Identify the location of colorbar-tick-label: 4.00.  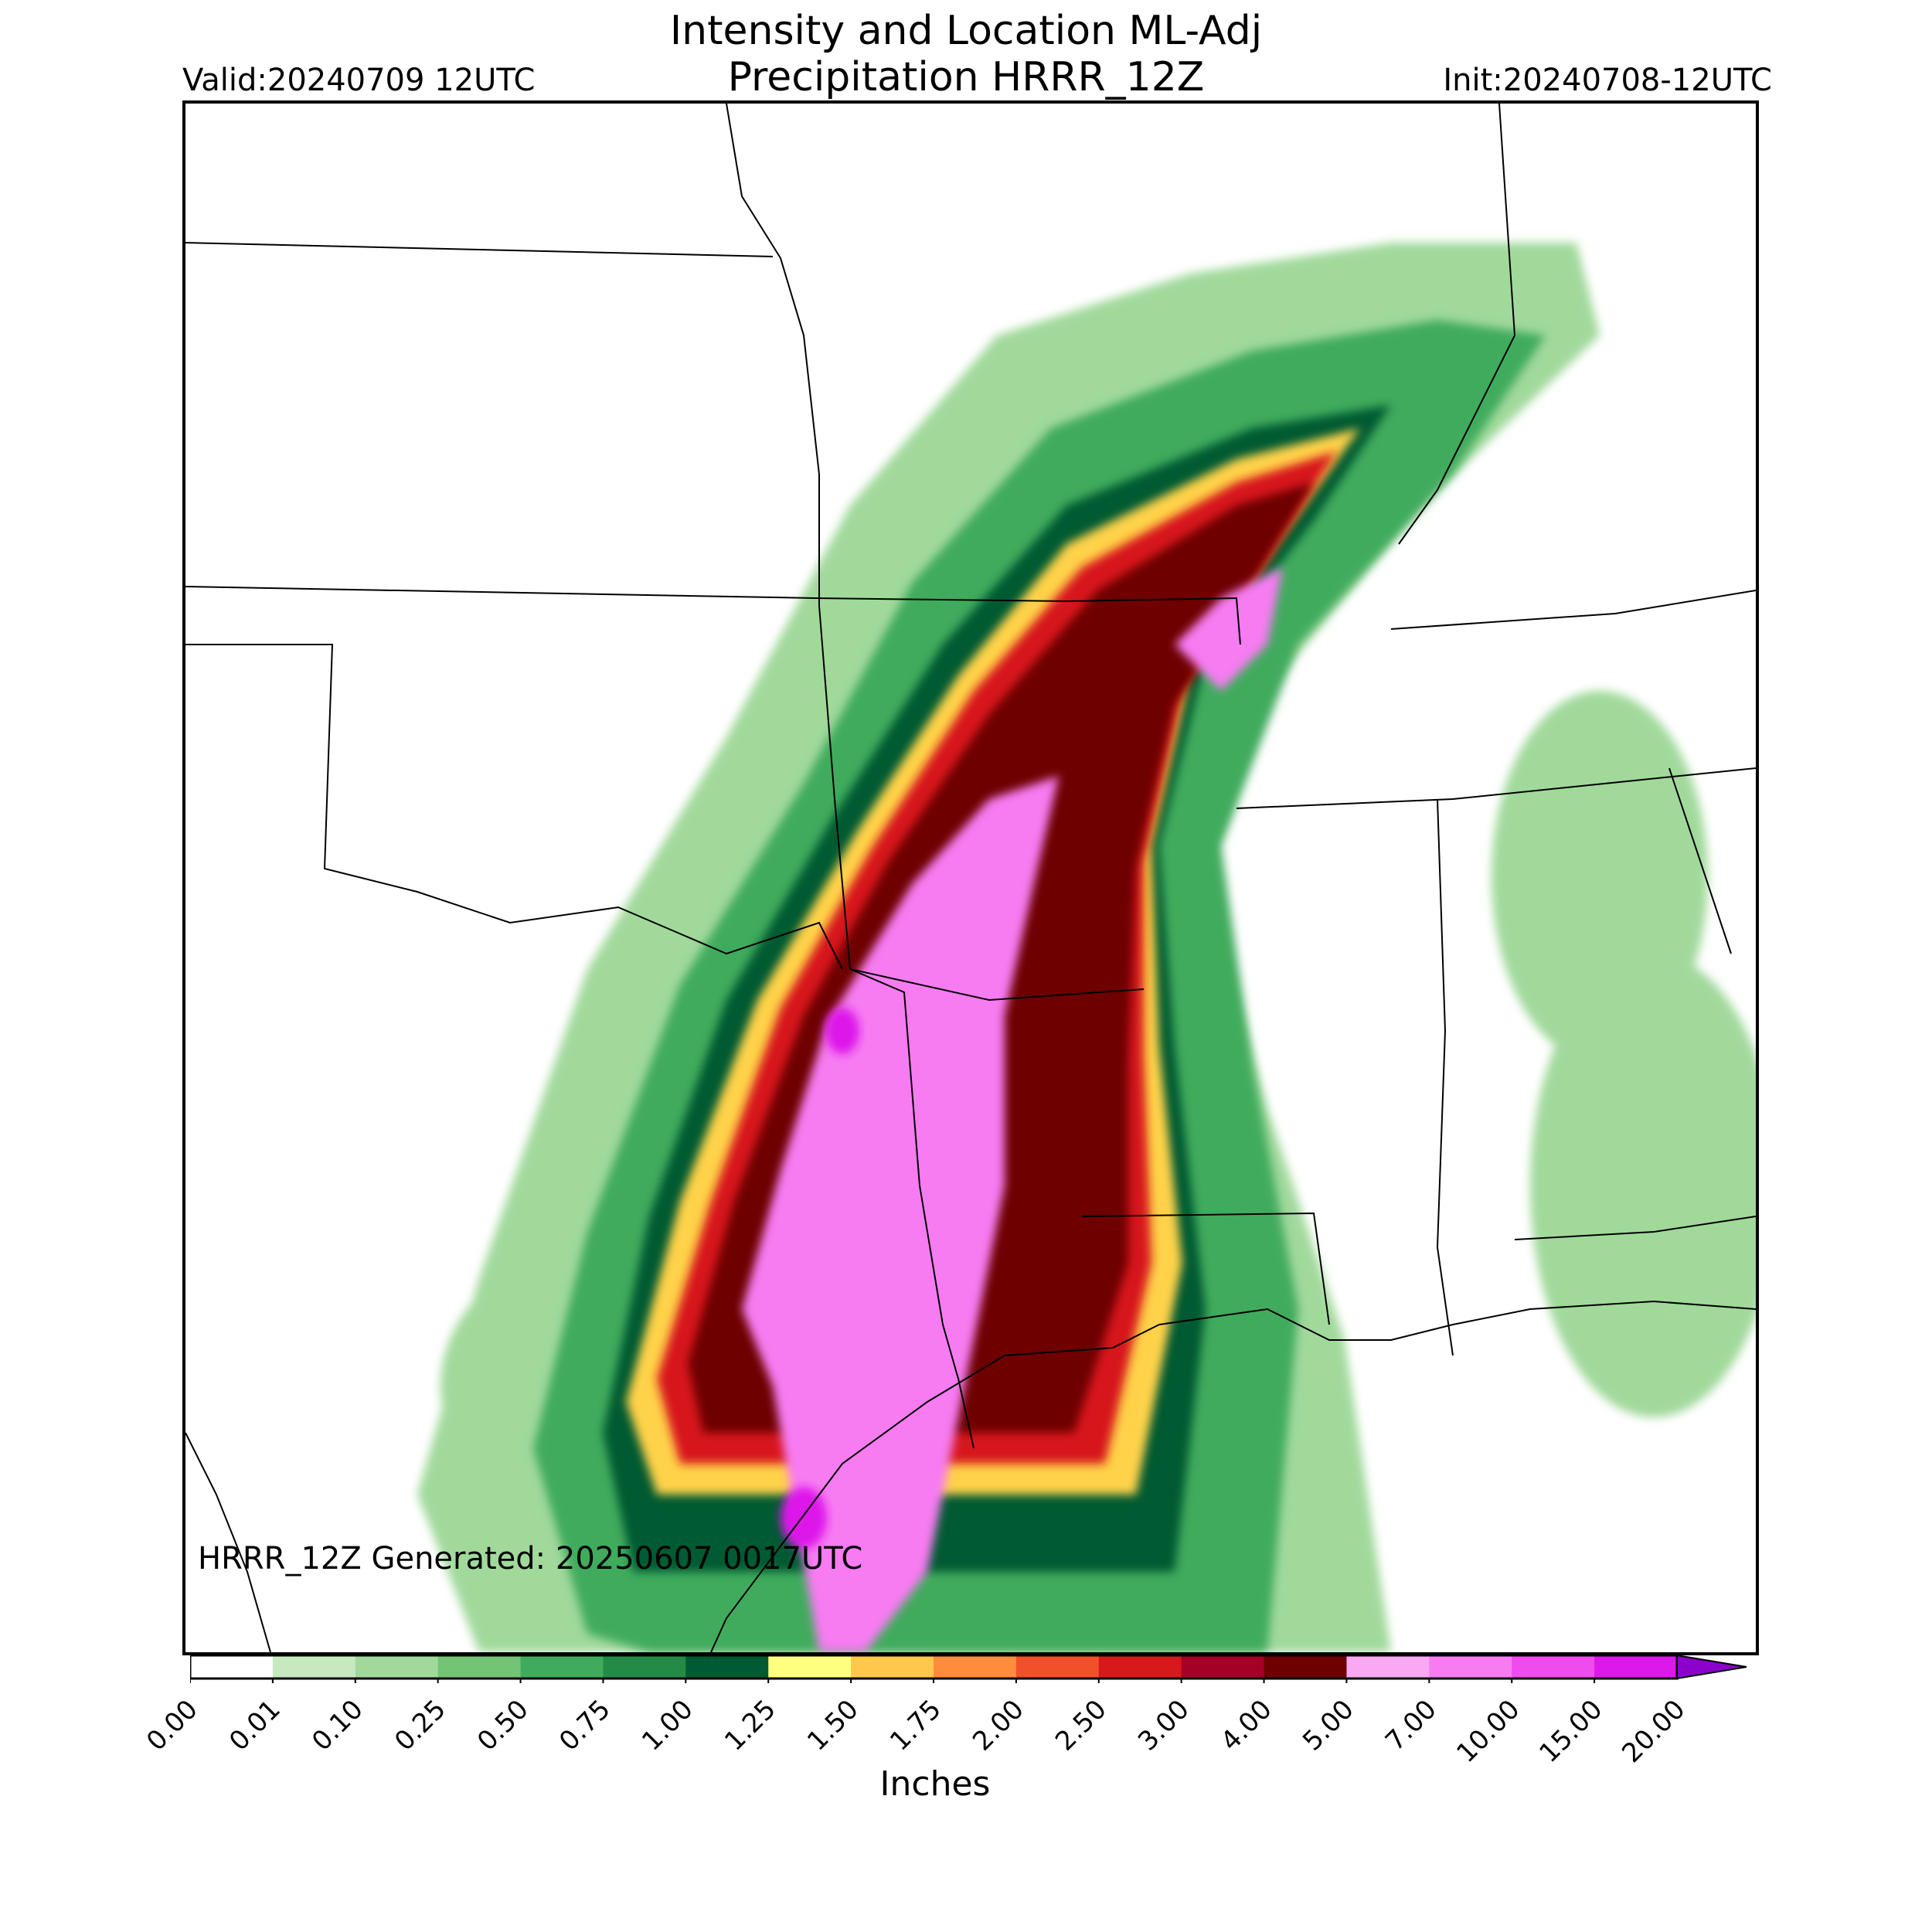
(1246, 1725).